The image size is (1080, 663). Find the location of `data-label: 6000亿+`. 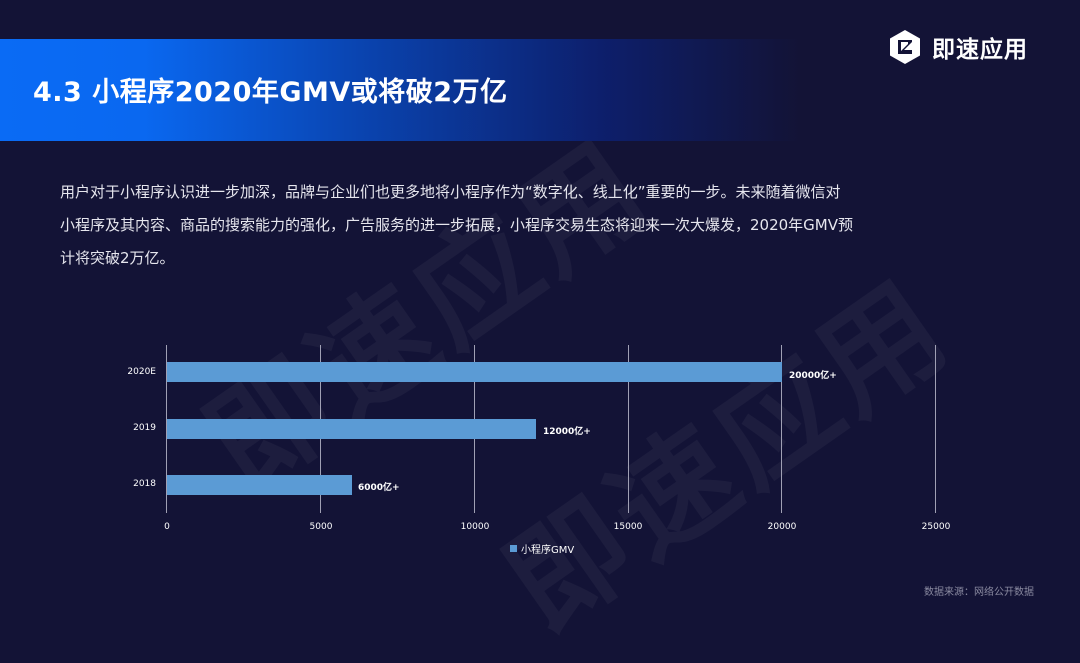

data-label: 6000亿+ is located at coordinates (379, 488).